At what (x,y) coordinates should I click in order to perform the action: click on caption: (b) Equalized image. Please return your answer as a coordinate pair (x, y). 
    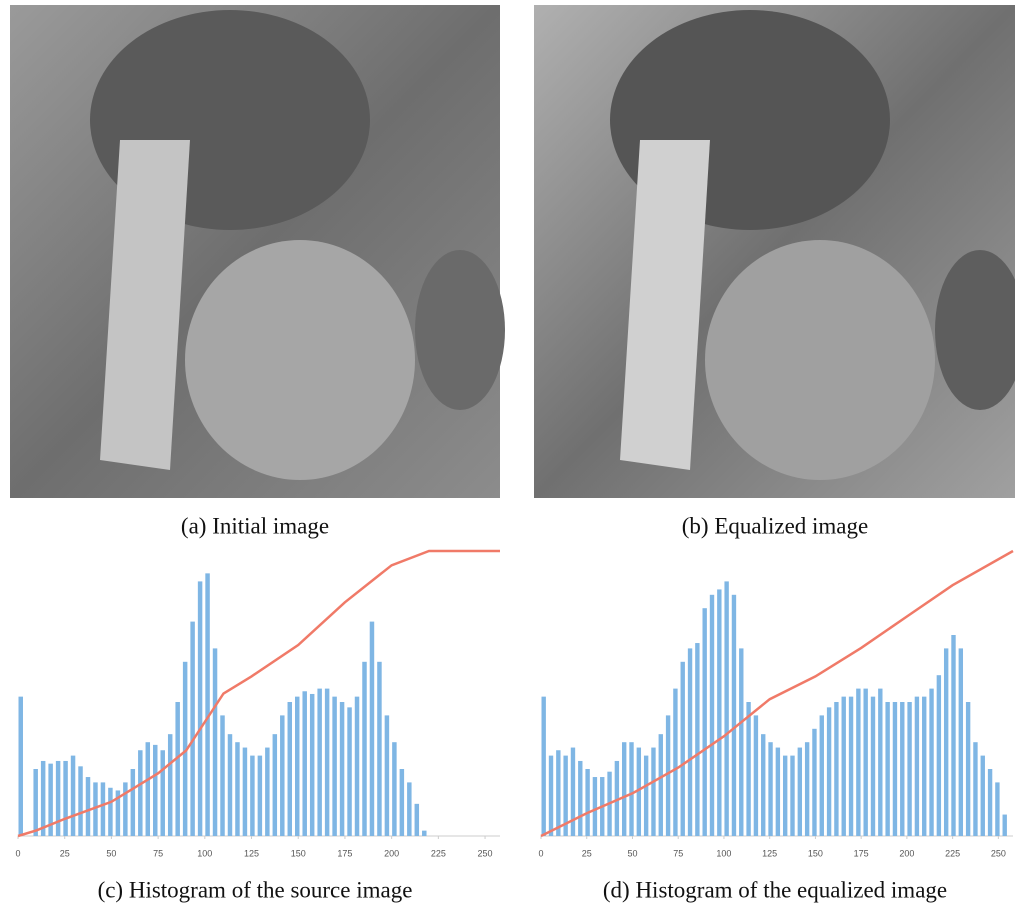
    Looking at the image, I should click on (775, 525).